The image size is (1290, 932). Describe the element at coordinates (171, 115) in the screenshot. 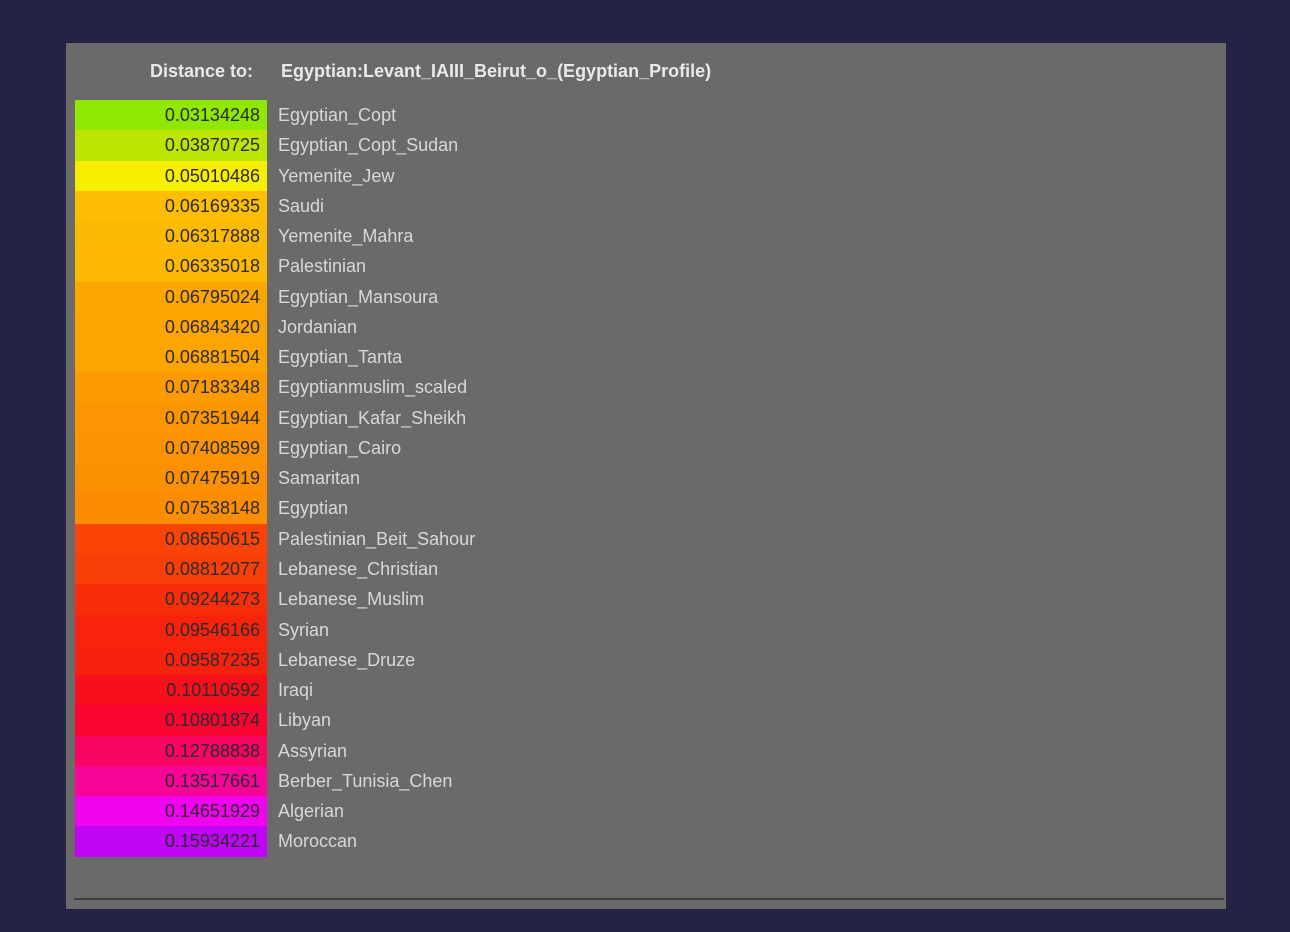

I see `distance-value-cell: 0.03134248` at that location.